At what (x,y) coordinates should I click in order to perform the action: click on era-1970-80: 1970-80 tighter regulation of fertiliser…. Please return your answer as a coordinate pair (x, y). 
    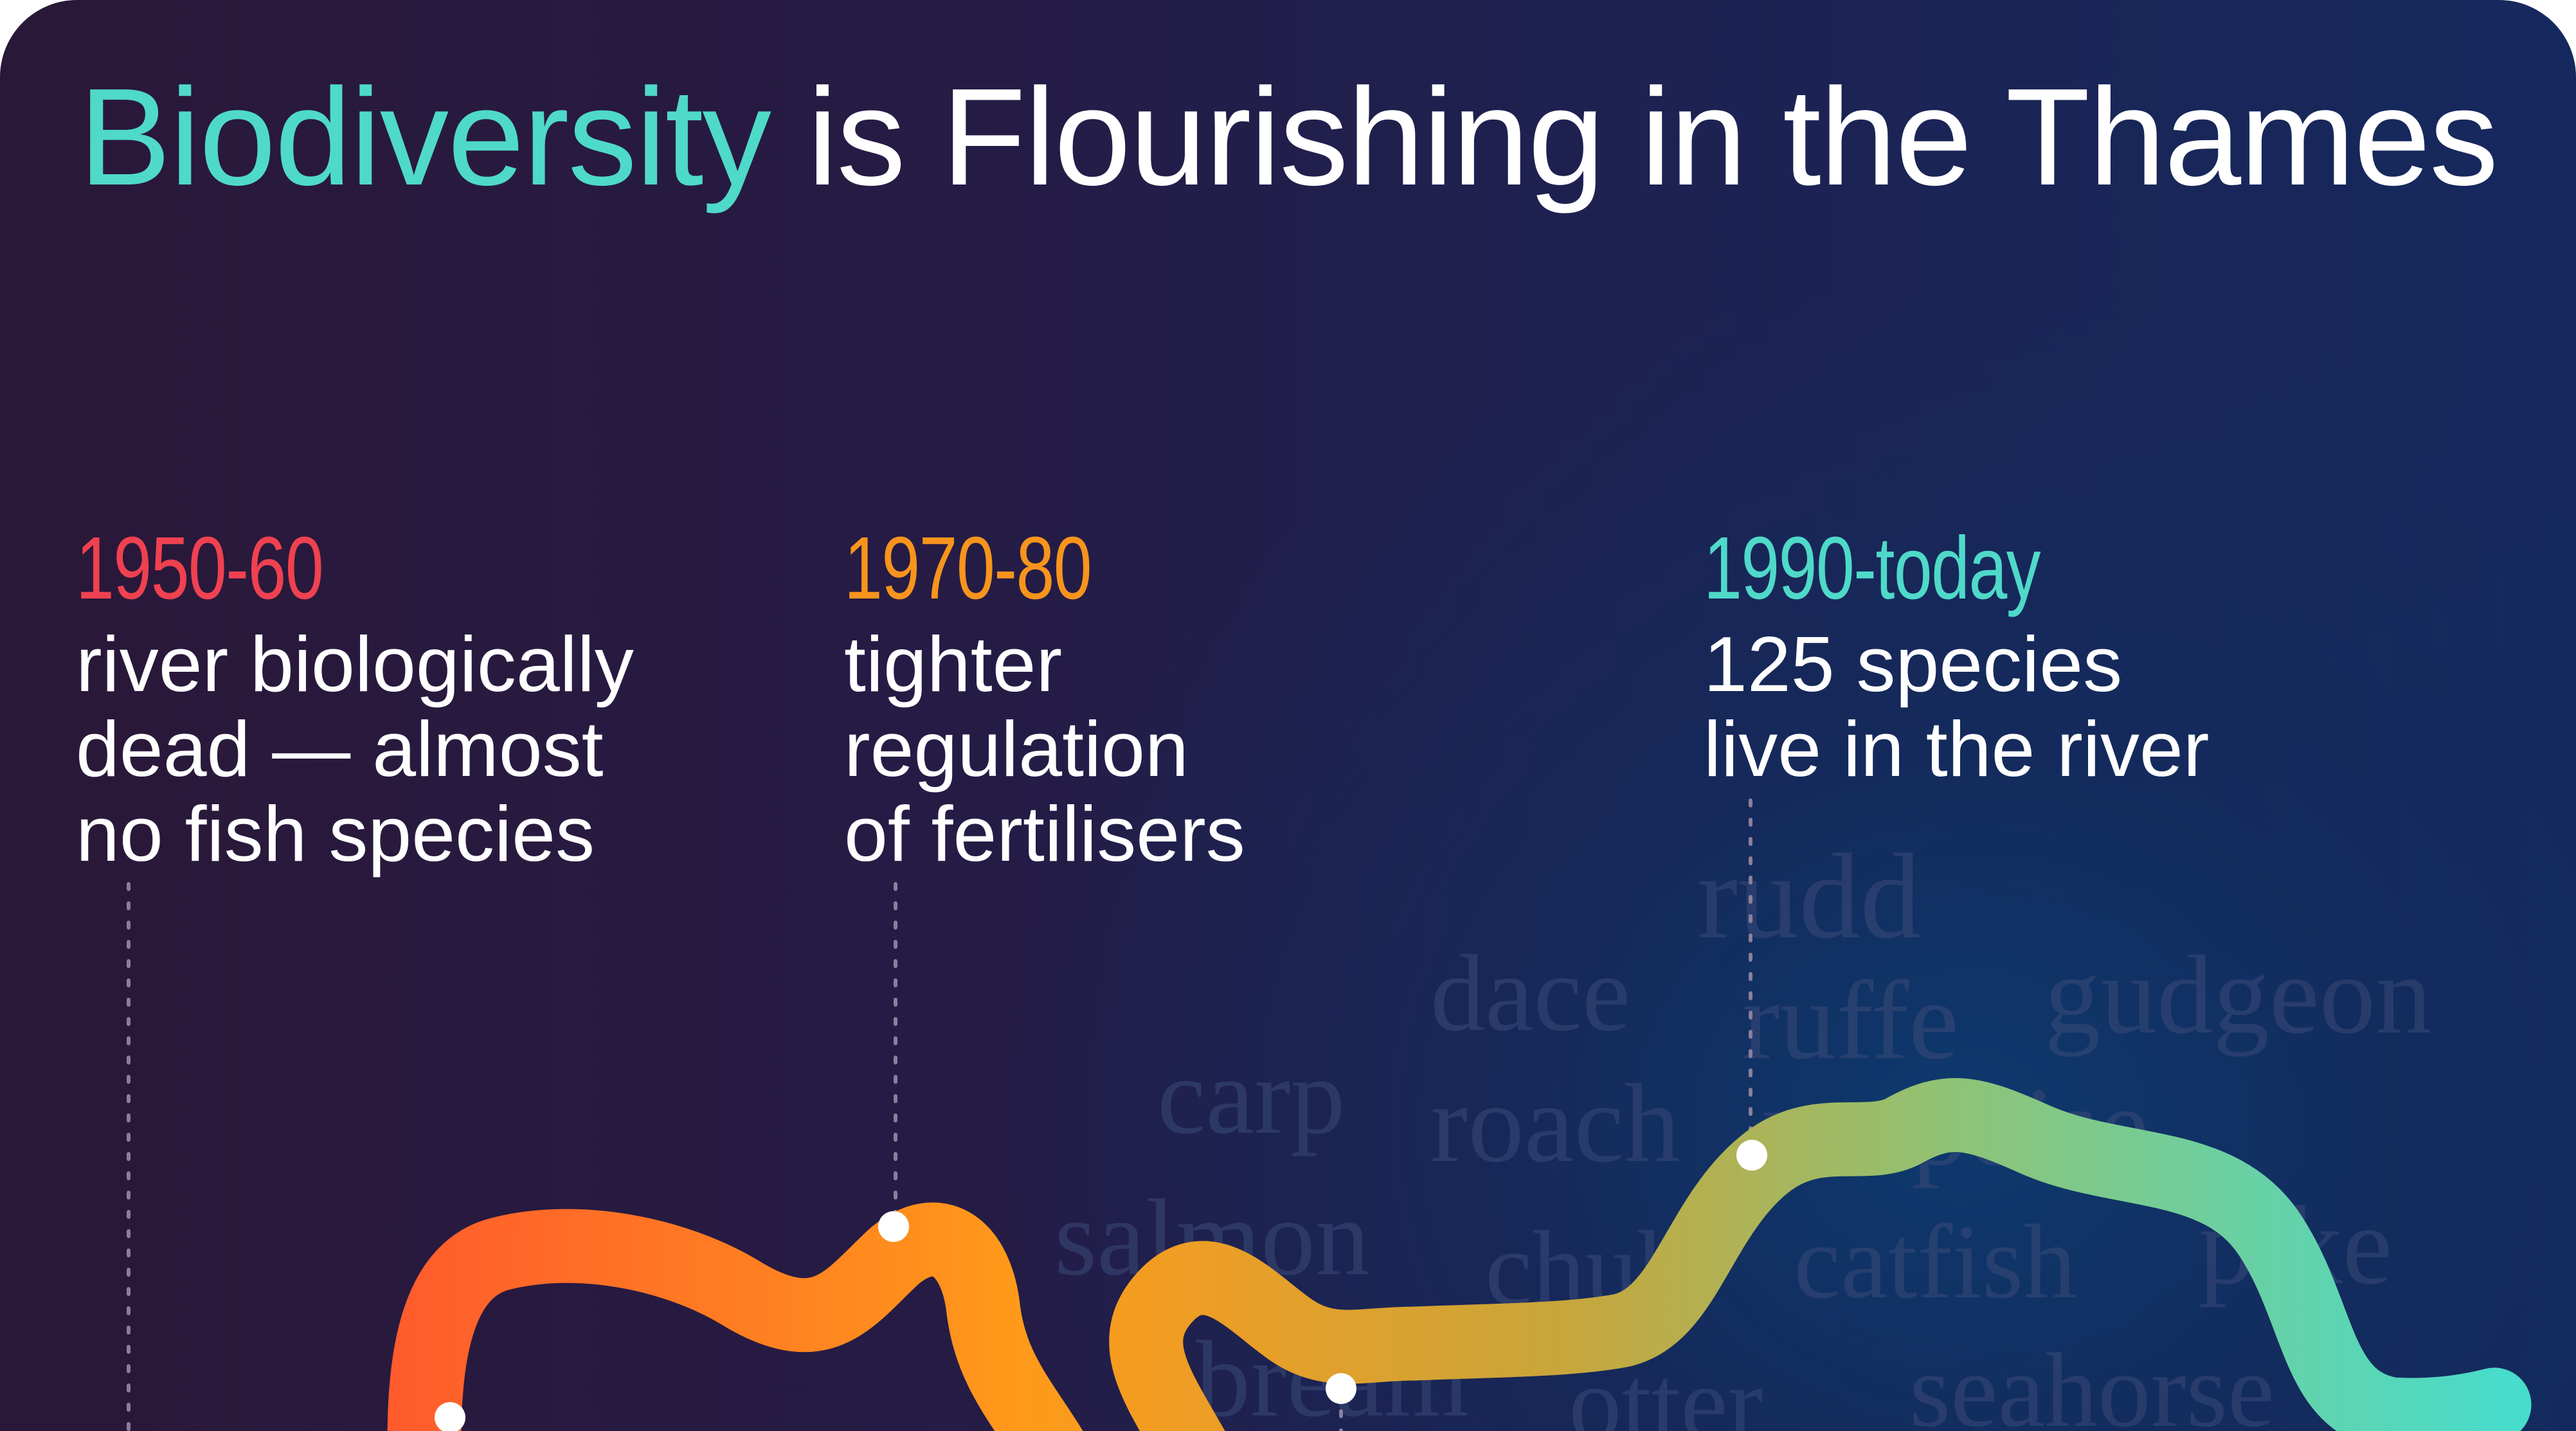
    Looking at the image, I should click on (1044, 700).